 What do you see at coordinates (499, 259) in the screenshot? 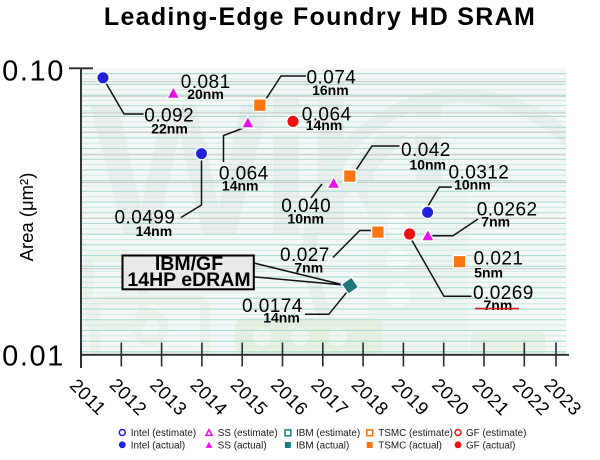
I see `svg-text: 0.021` at bounding box center [499, 259].